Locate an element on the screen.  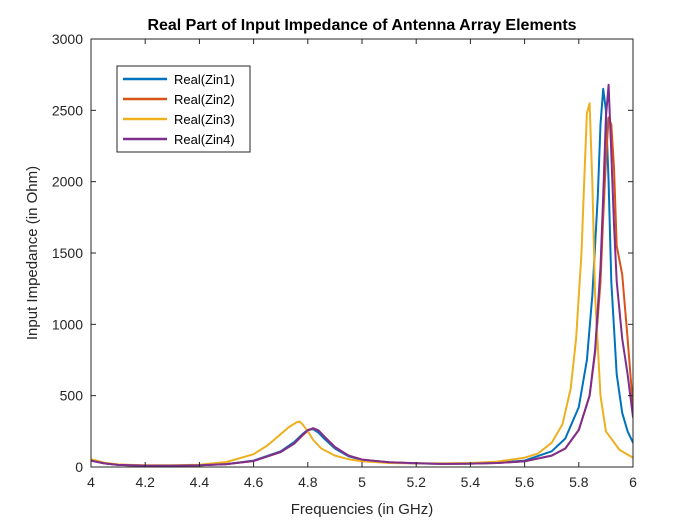
x-tick-label: 5.6 is located at coordinates (525, 482).